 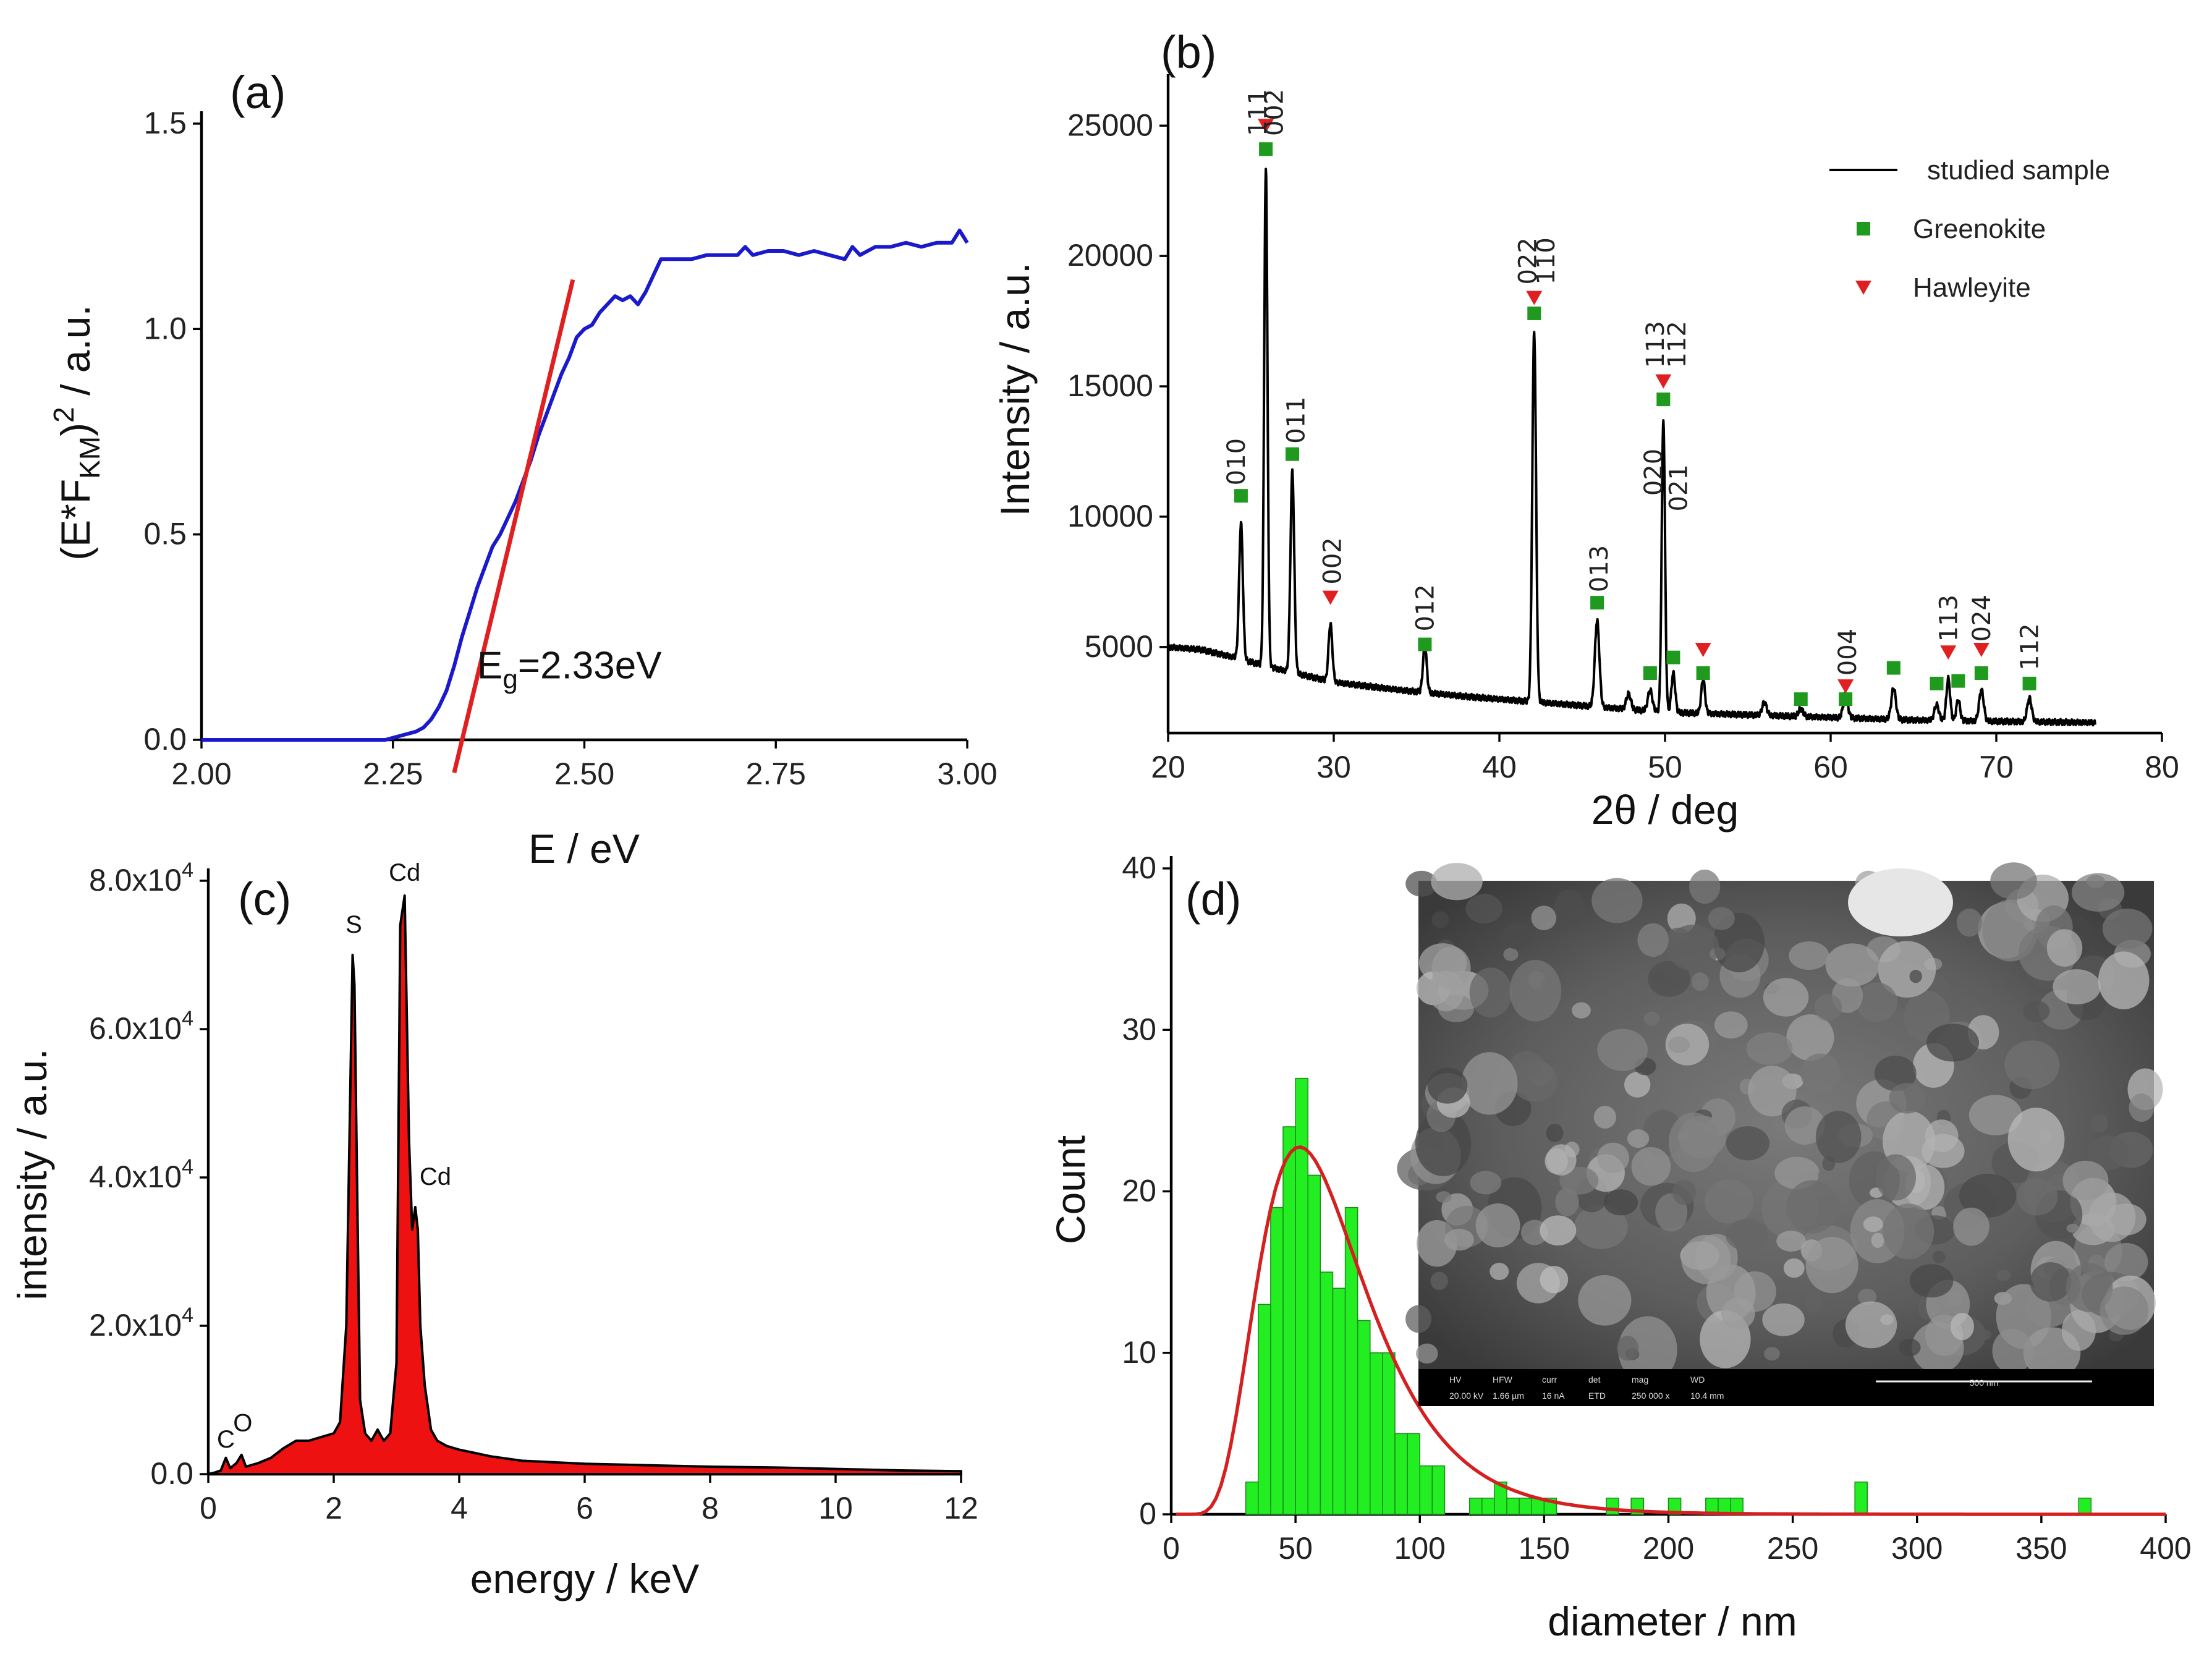 I want to click on peak-label: 112, so click(x=2031, y=646).